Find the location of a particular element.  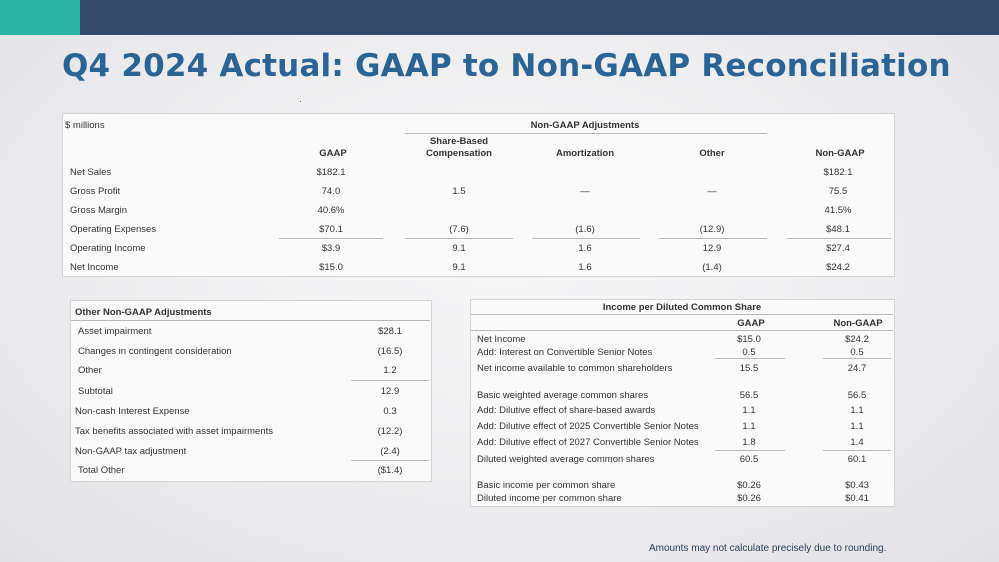

row-label: Gross Margin is located at coordinates (99, 210).